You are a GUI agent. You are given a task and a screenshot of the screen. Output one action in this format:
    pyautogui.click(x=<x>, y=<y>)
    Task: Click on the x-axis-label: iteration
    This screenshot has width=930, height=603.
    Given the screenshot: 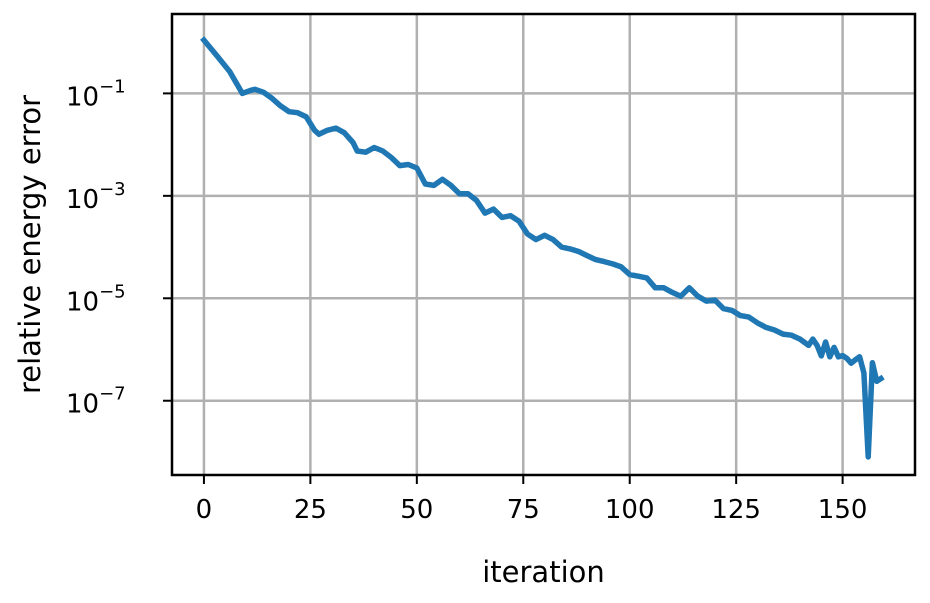 What is the action you would take?
    pyautogui.click(x=543, y=572)
    